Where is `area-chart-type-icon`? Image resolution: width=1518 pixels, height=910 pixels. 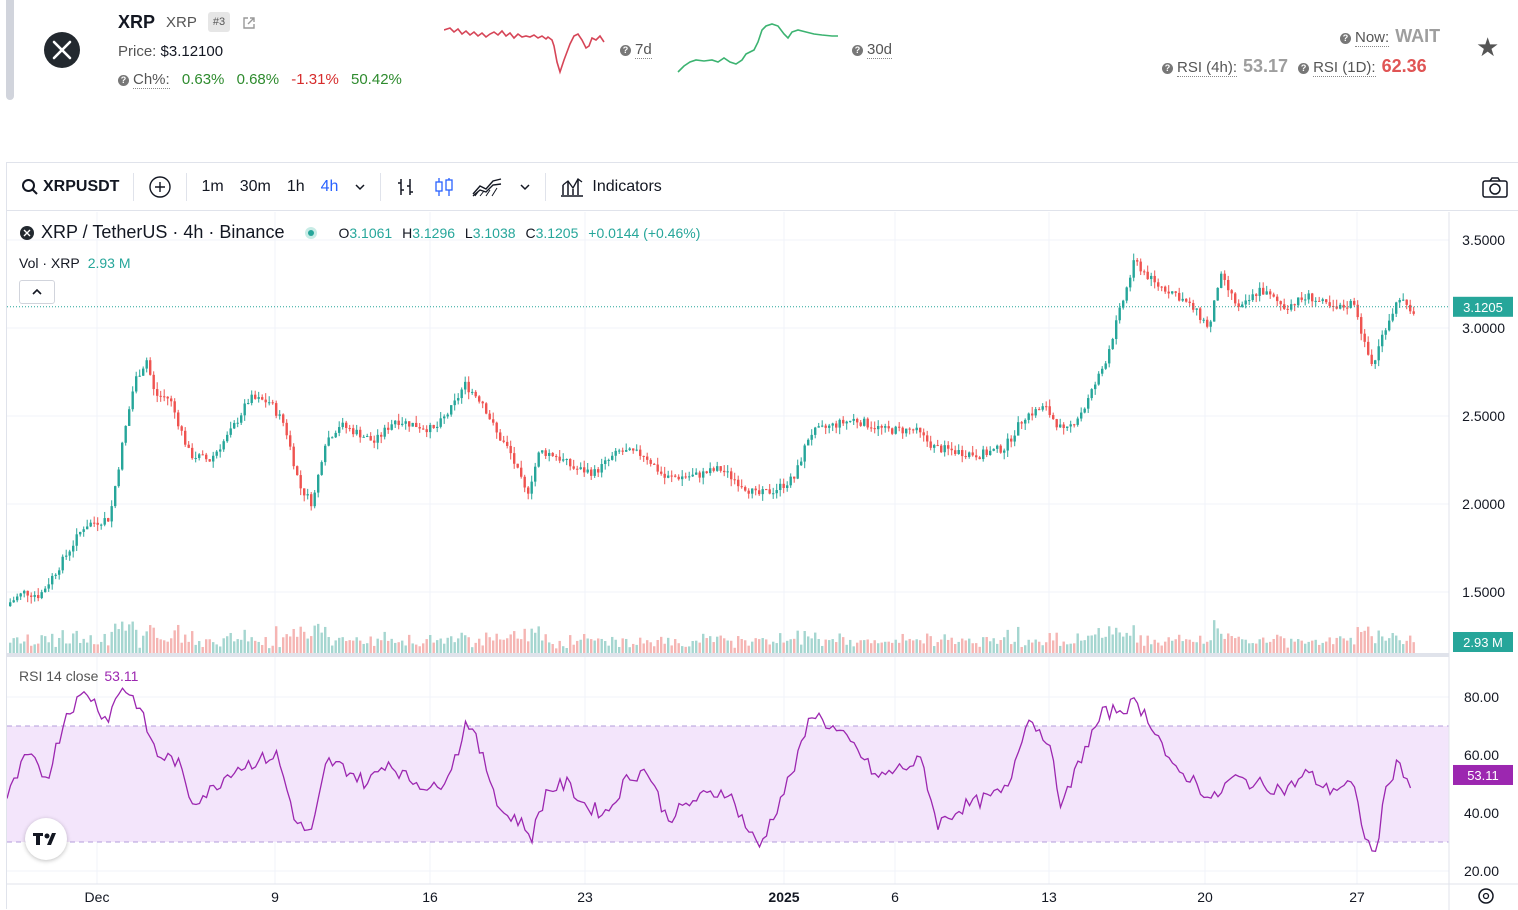 area-chart-type-icon is located at coordinates (487, 186).